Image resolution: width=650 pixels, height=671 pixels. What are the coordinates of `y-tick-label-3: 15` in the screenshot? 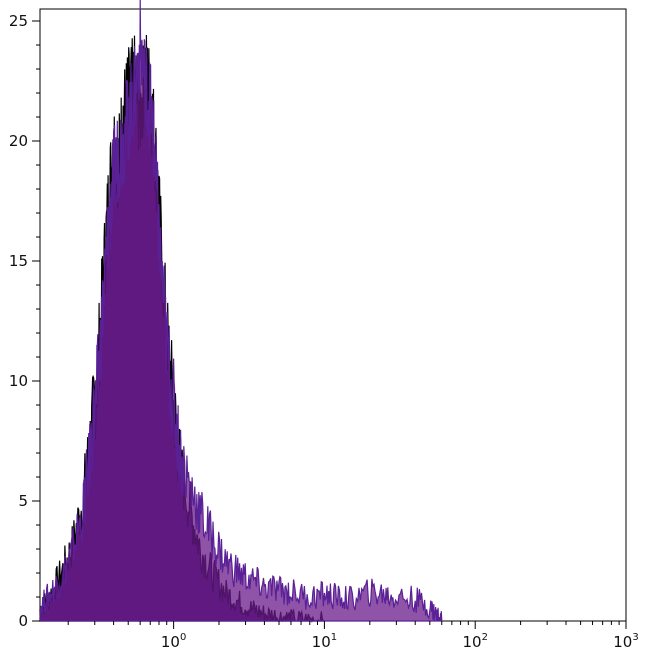 It's located at (18, 261).